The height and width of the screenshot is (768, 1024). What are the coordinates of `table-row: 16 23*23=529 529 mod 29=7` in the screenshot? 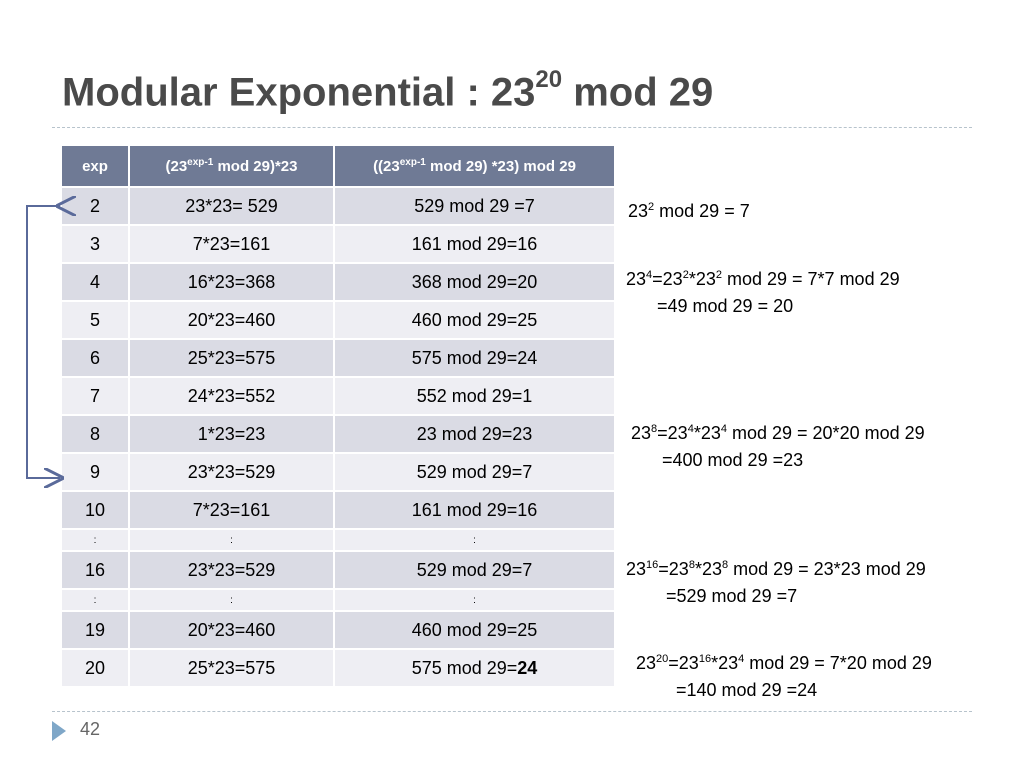 It's located at (338, 570).